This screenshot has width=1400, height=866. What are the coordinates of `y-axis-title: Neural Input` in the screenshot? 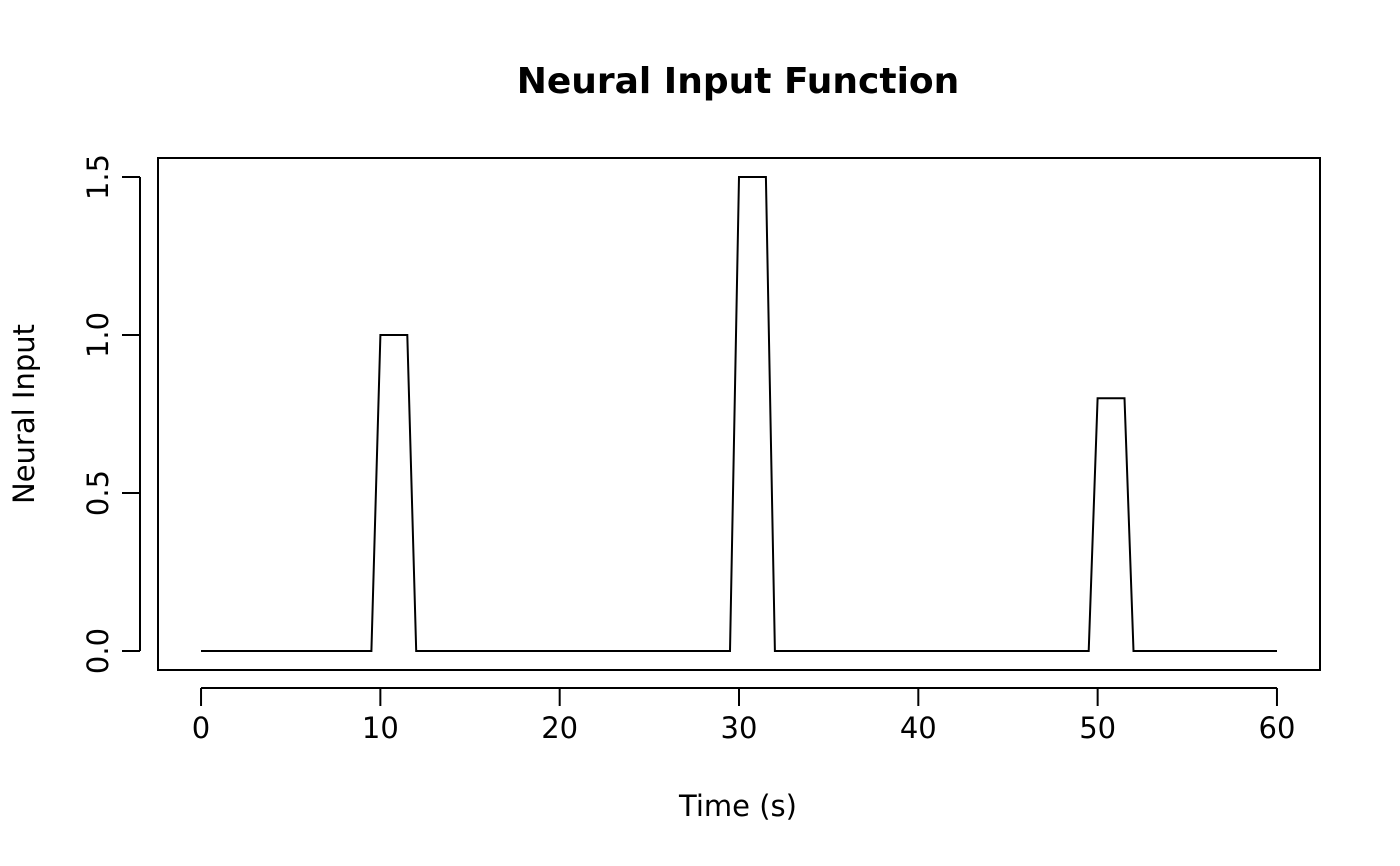 It's located at (24, 414).